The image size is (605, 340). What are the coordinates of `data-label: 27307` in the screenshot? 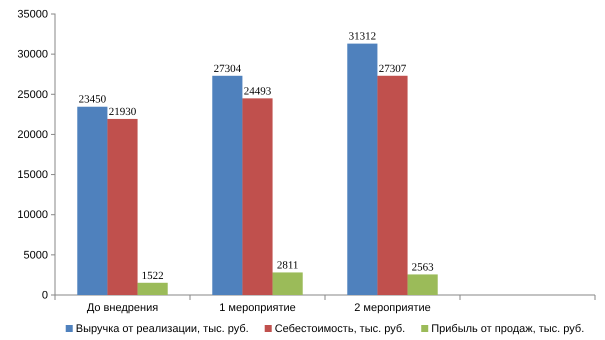 It's located at (392, 68).